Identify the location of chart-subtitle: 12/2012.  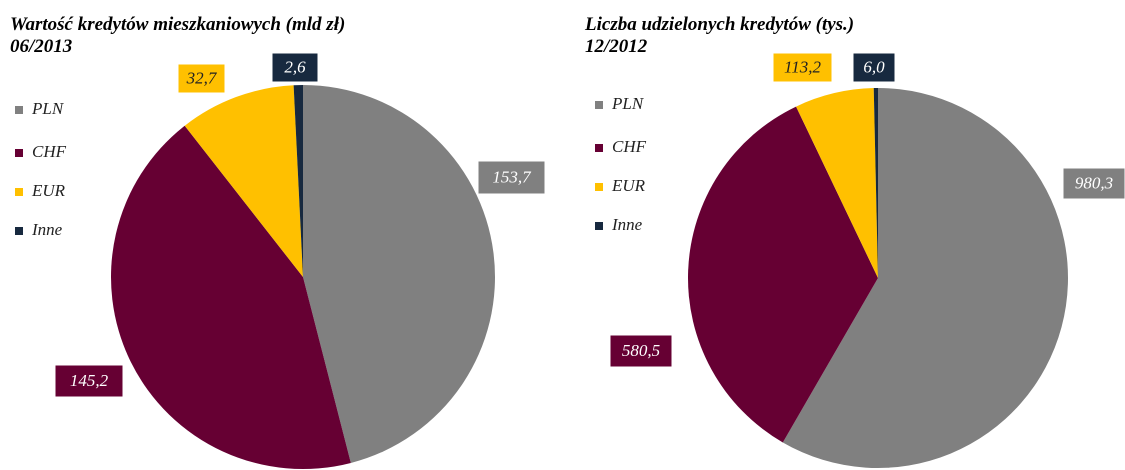
(616, 46).